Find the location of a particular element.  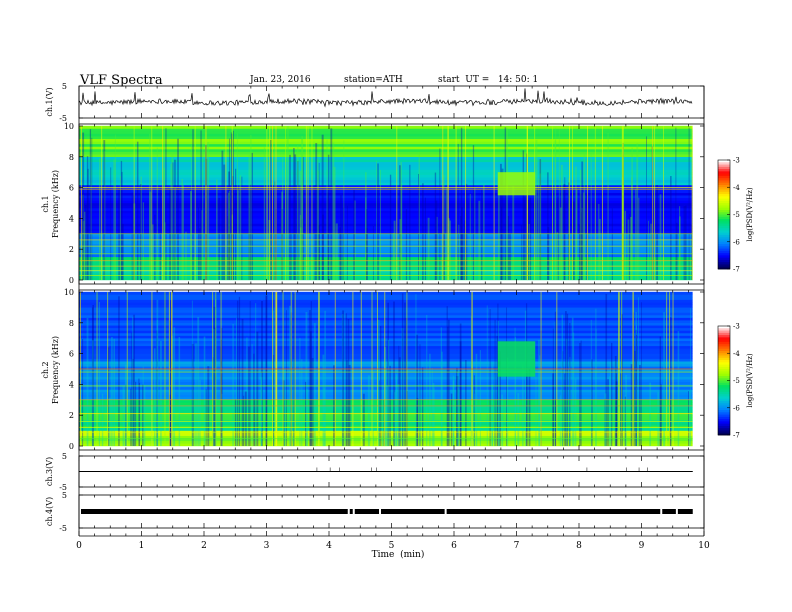

time-axis-tick-label: 9 is located at coordinates (642, 546).